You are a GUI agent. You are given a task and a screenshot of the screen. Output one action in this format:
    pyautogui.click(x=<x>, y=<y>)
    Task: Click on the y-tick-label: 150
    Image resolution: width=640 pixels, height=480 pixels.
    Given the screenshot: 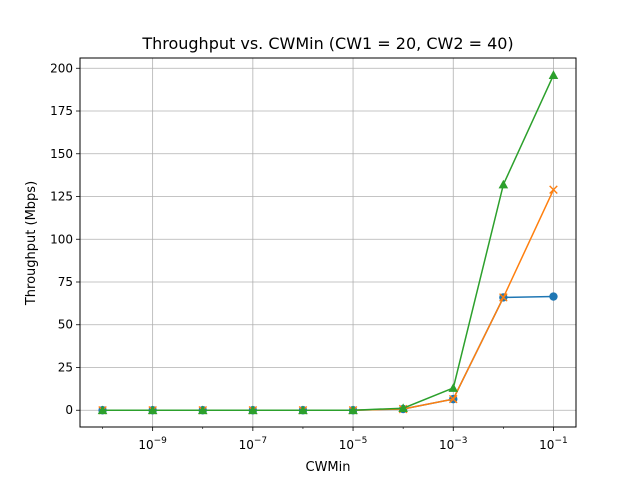 What is the action you would take?
    pyautogui.click(x=61, y=154)
    